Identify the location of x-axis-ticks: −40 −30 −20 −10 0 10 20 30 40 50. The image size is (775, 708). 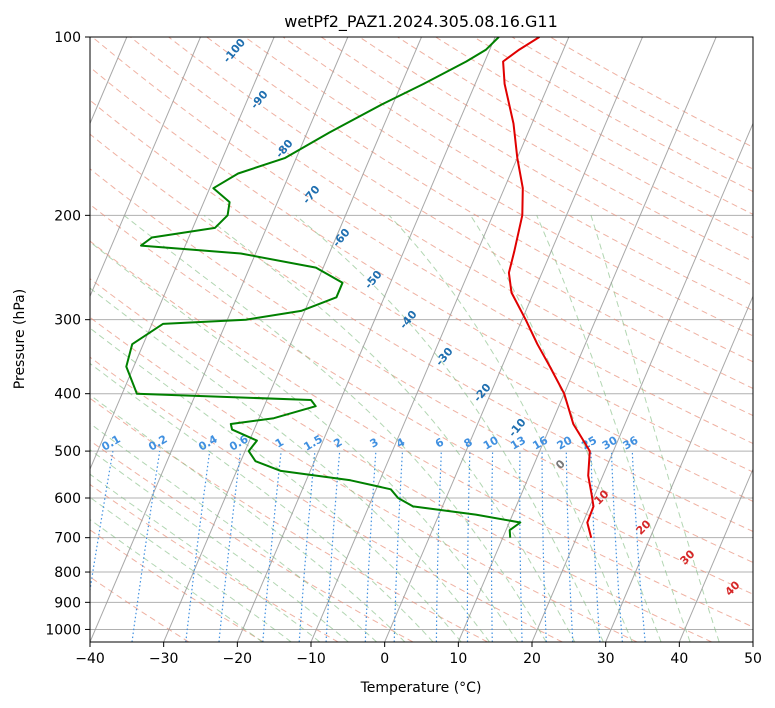
(418, 654).